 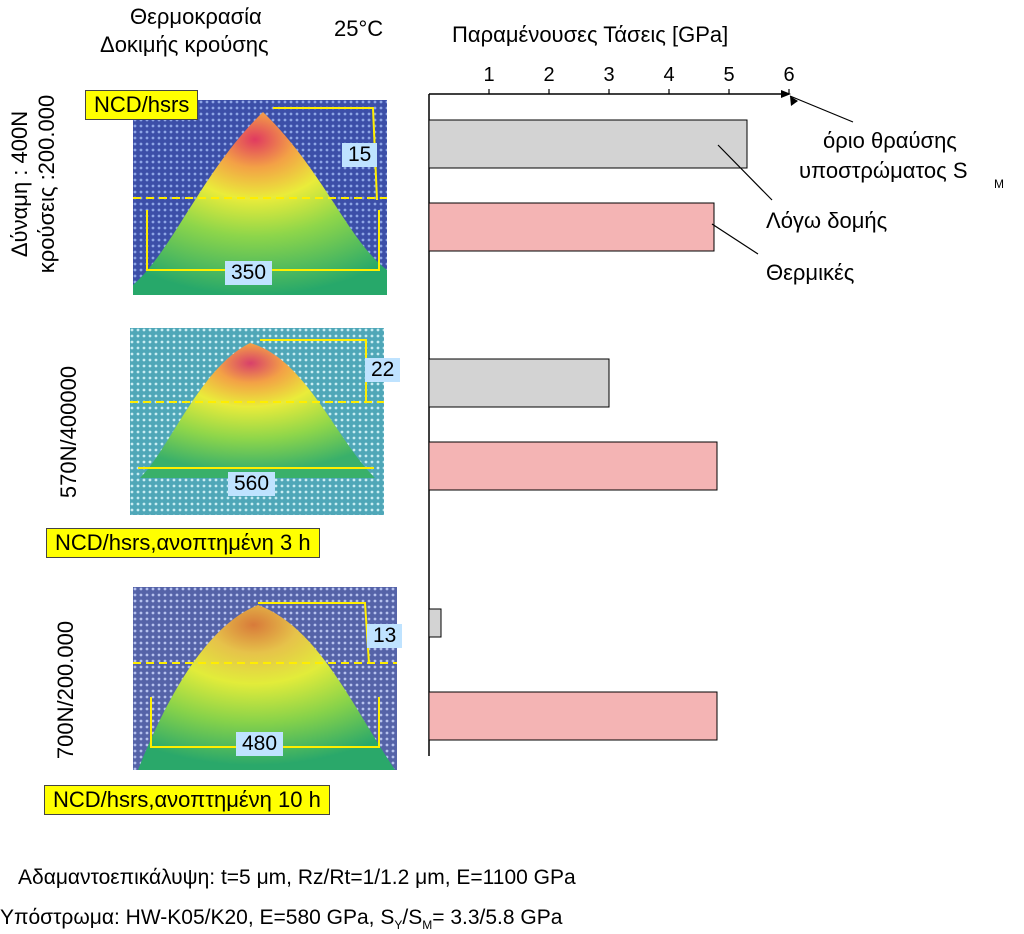 What do you see at coordinates (728, 75) in the screenshot?
I see `x-tick-label: 5` at bounding box center [728, 75].